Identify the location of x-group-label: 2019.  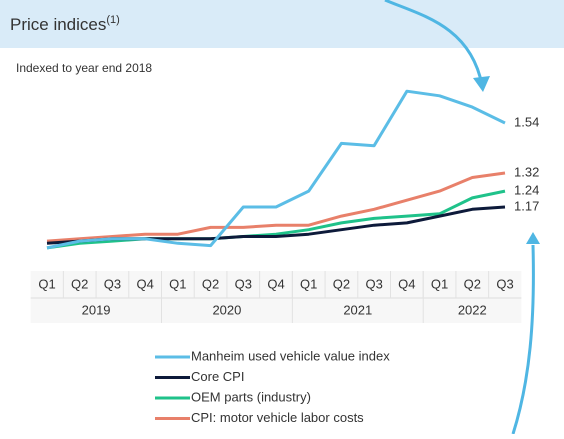
(96, 309).